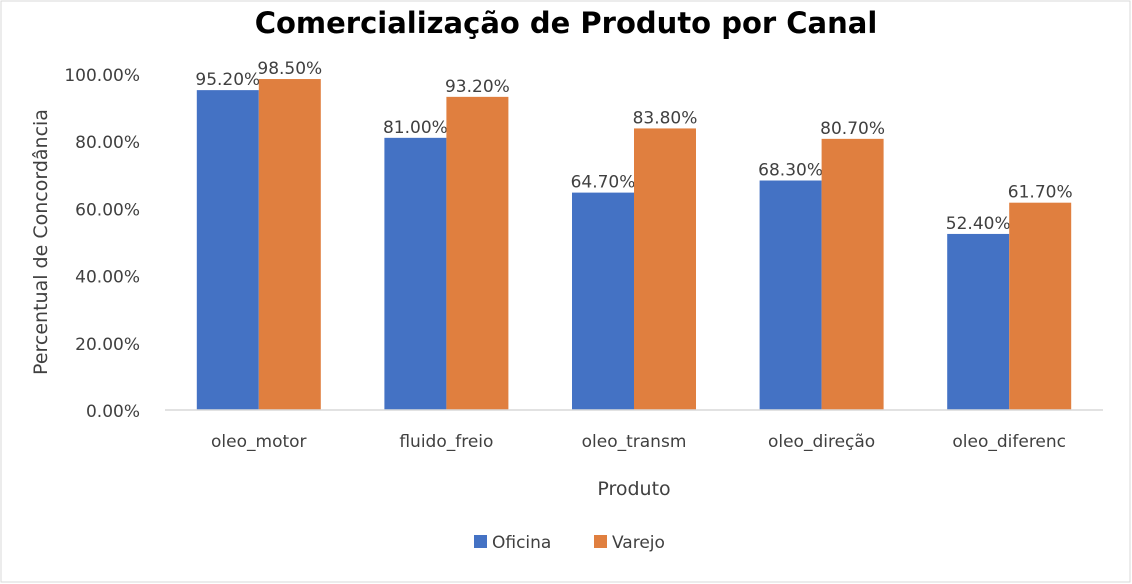 Image resolution: width=1132 pixels, height=584 pixels. I want to click on data-label: 68.30%, so click(790, 171).